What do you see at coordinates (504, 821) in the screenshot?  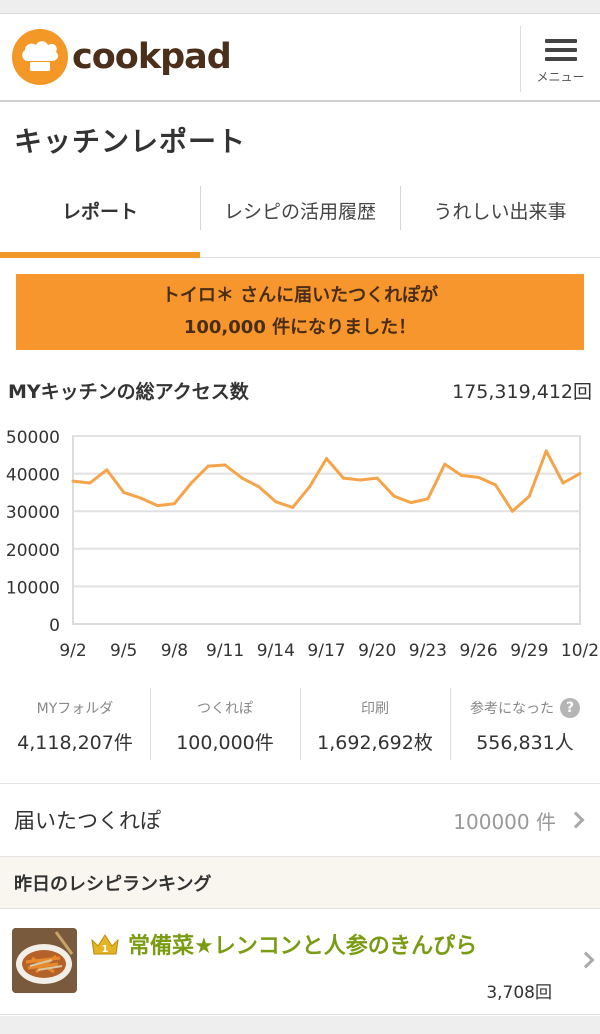 I see `tsukurepo-count: 100000 件` at bounding box center [504, 821].